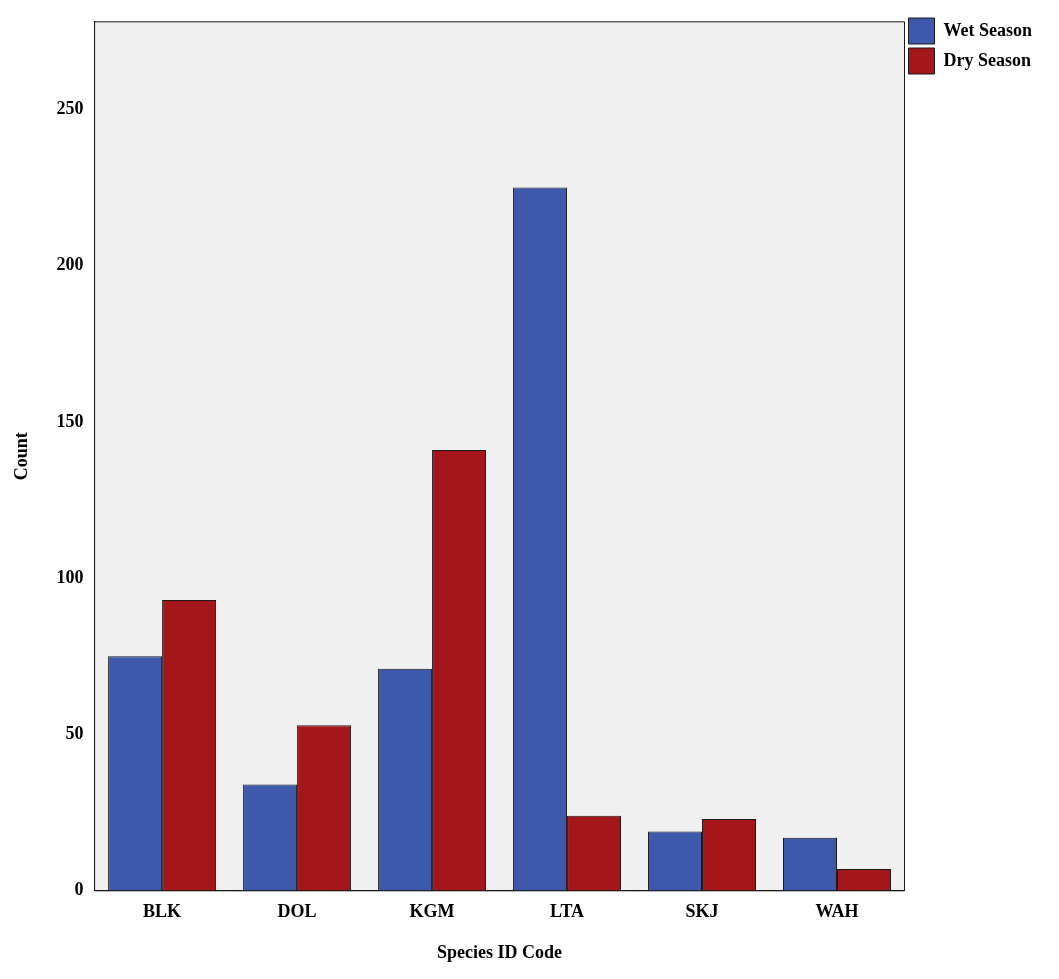 The height and width of the screenshot is (979, 1059). I want to click on y-tick-label: 150, so click(70, 420).